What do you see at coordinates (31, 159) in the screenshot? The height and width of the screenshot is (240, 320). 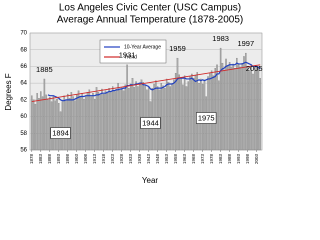 I see `x-tick-label: 1878` at bounding box center [31, 159].